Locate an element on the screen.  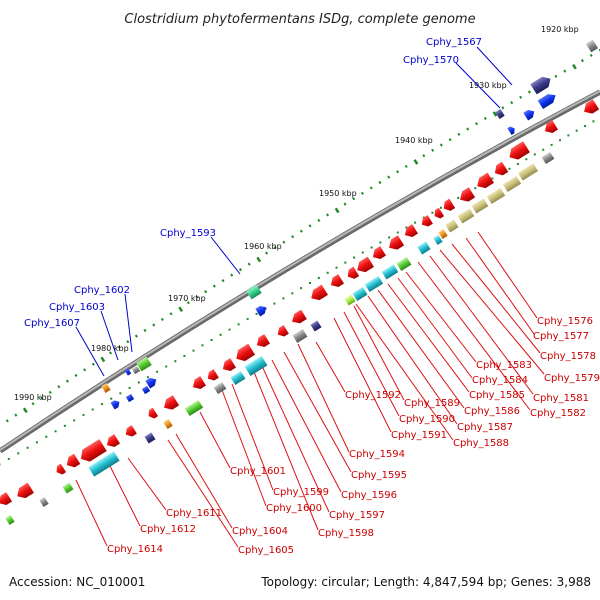
gene-label-cphy-1592: Cphy_1592 is located at coordinates (373, 395).